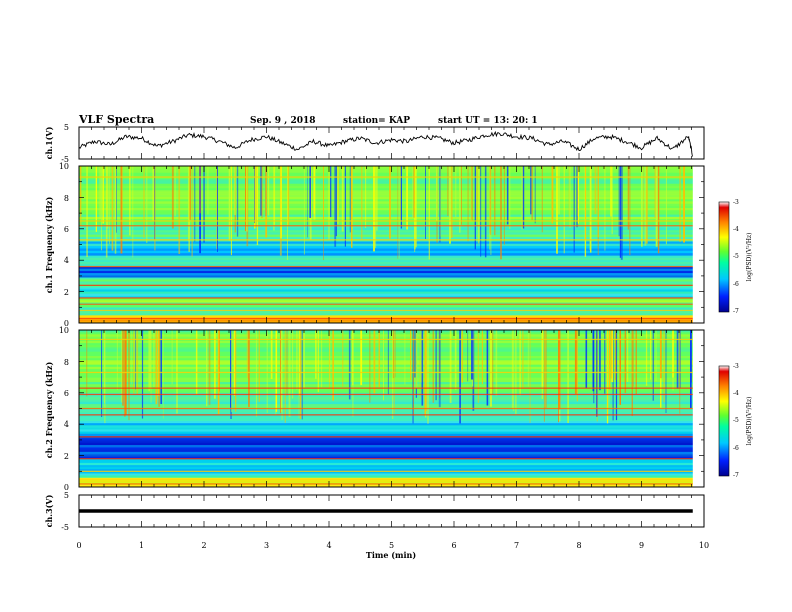 The image size is (792, 612). I want to click on colorbar-ch2: -3 -4 -5 -6 -7 log(PSD)(V²/Hz), so click(735, 421).